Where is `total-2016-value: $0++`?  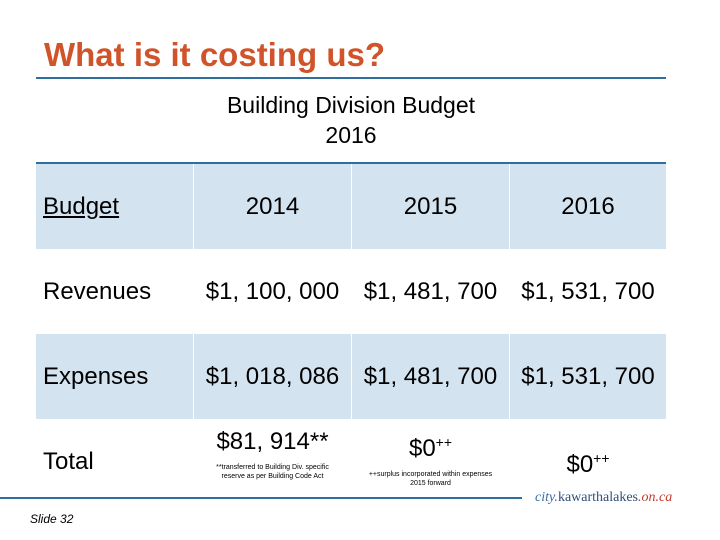
total-2016-value: $0++ is located at coordinates (587, 461).